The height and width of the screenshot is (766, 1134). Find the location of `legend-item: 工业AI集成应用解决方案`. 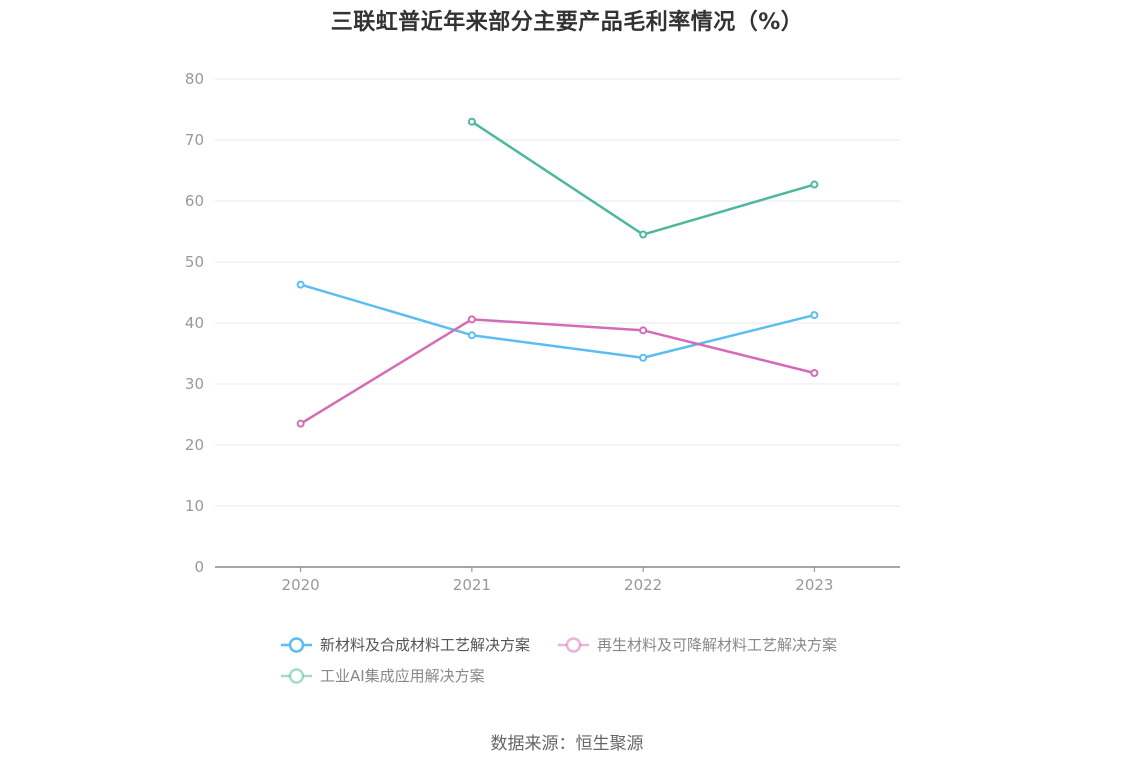

legend-item: 工业AI集成应用解决方案 is located at coordinates (383, 676).